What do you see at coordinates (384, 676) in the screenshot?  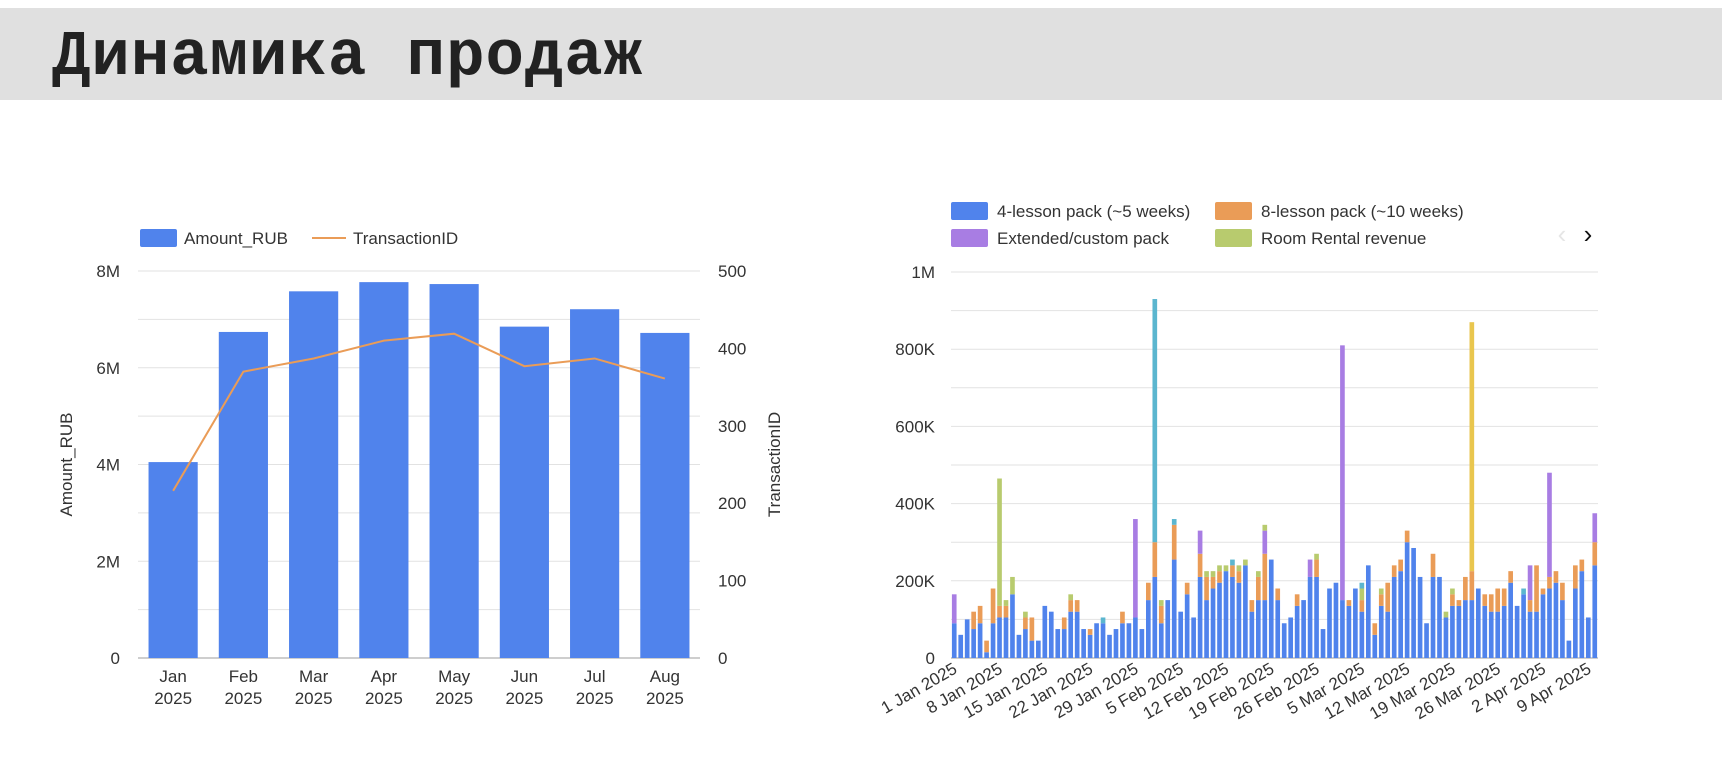 I see `x-tick-label-month: Apr` at bounding box center [384, 676].